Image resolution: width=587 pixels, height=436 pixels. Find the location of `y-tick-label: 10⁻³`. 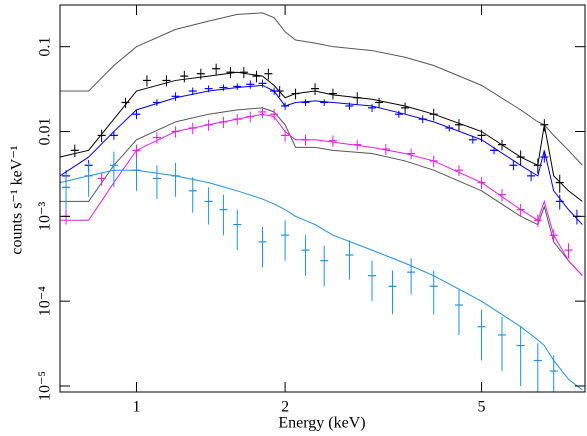

y-tick-label: 10⁻³ is located at coordinates (45, 216).